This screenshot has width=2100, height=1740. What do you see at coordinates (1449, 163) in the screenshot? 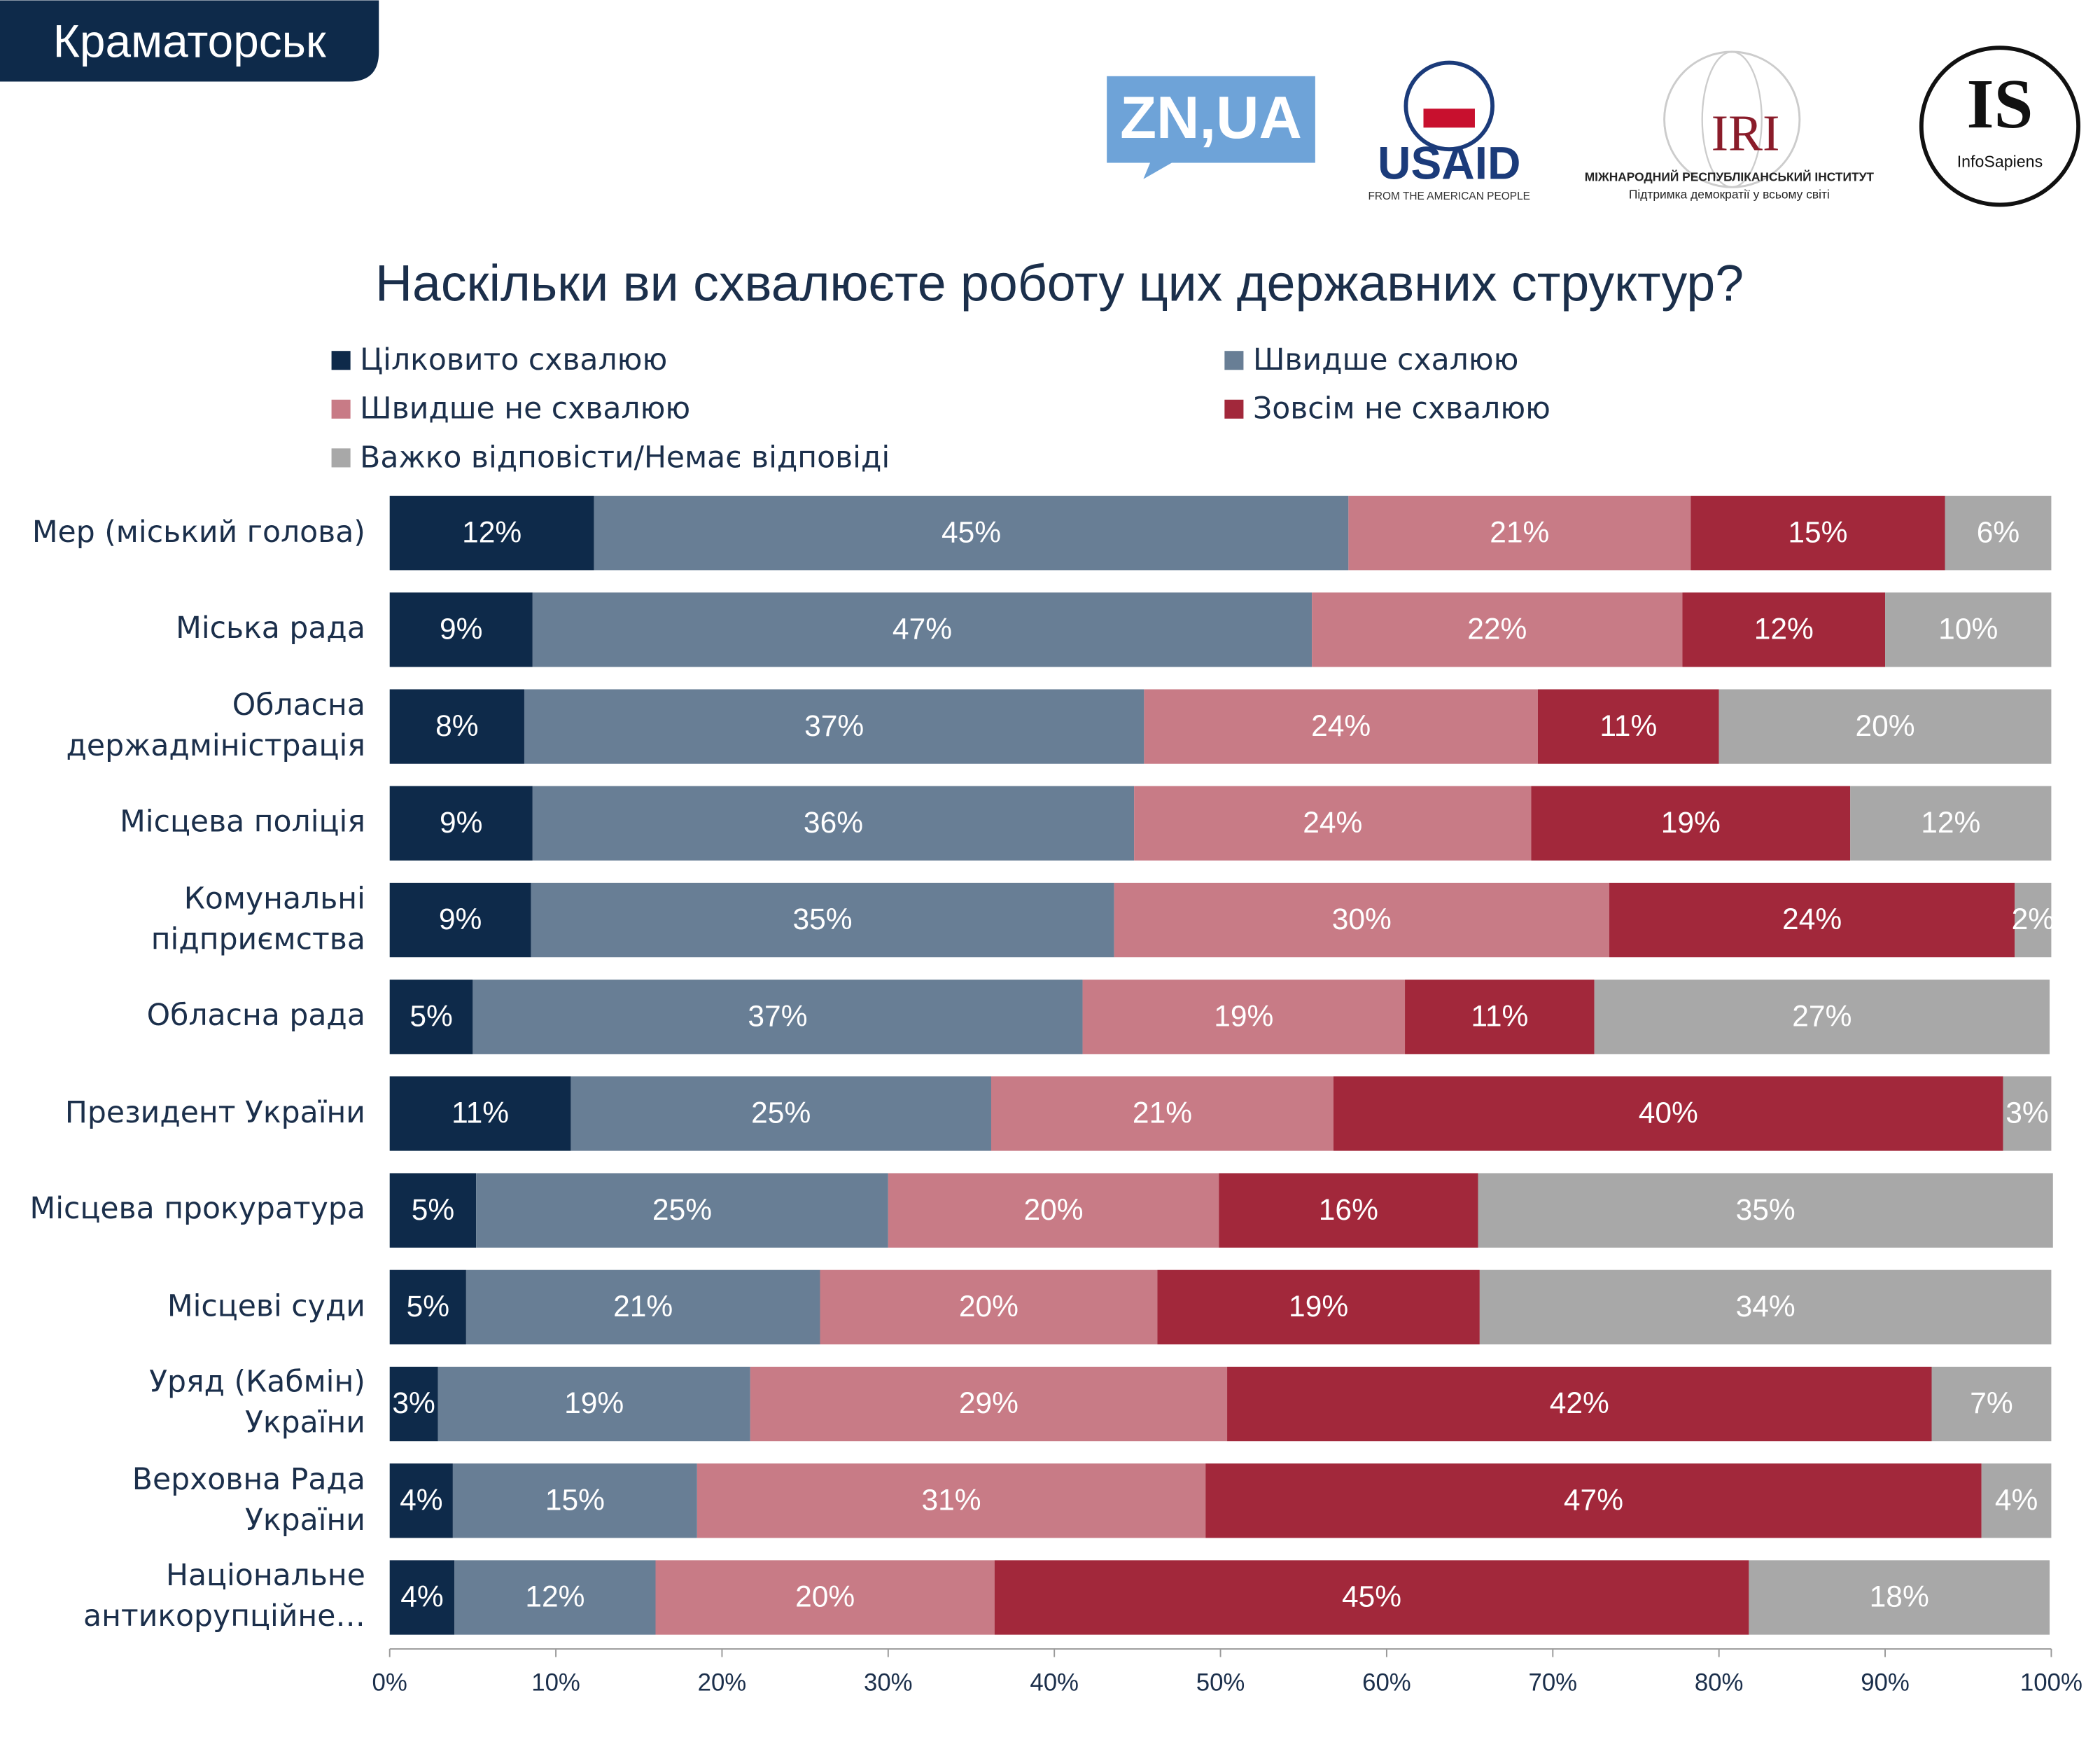
I see `logo-text: USAID` at bounding box center [1449, 163].